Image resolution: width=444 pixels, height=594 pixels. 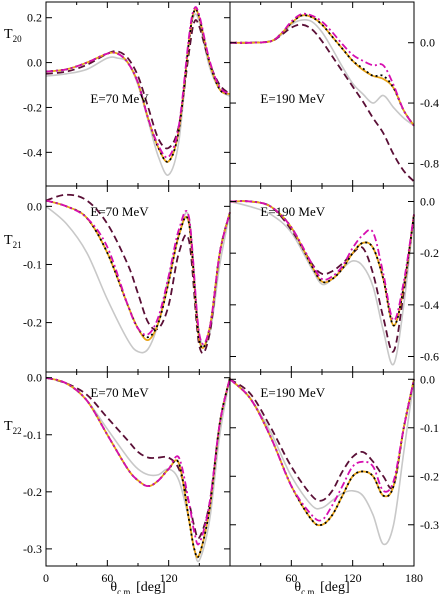 What do you see at coordinates (13, 241) in the screenshot?
I see `row-ylabel: T21` at bounding box center [13, 241].